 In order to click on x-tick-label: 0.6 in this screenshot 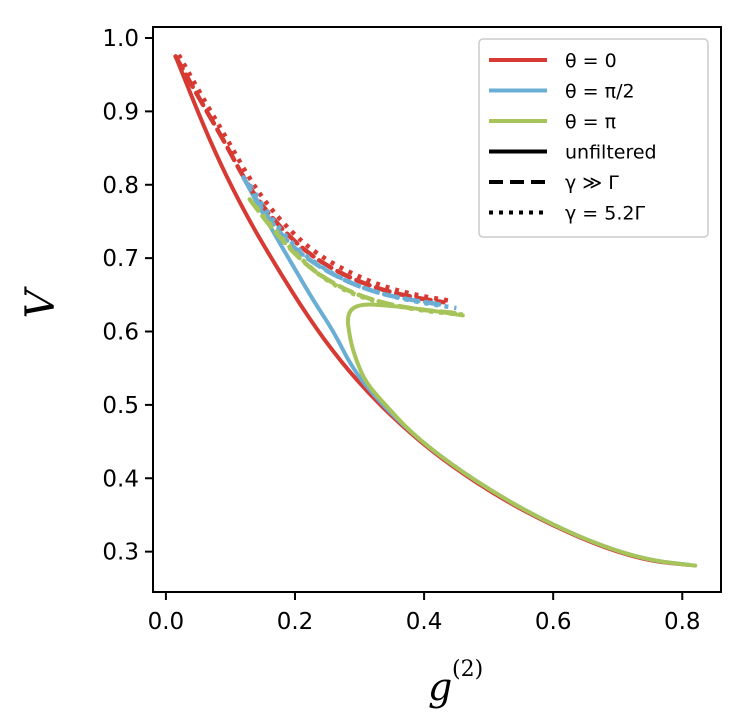, I will do `click(553, 622)`.